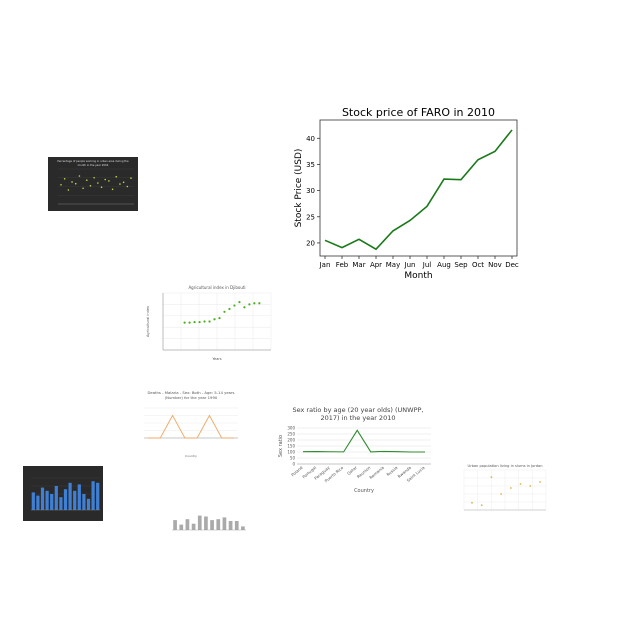  I want to click on y-tick-label: 35, so click(310, 165).